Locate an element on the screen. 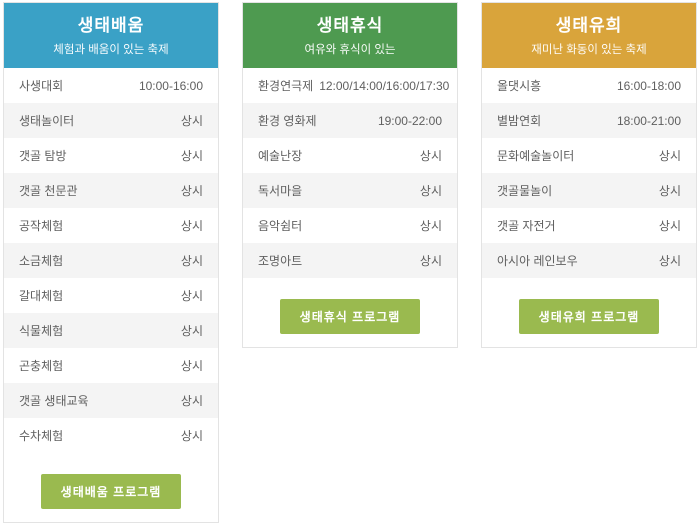  program-name: 아시아 레인보우 is located at coordinates (537, 261).